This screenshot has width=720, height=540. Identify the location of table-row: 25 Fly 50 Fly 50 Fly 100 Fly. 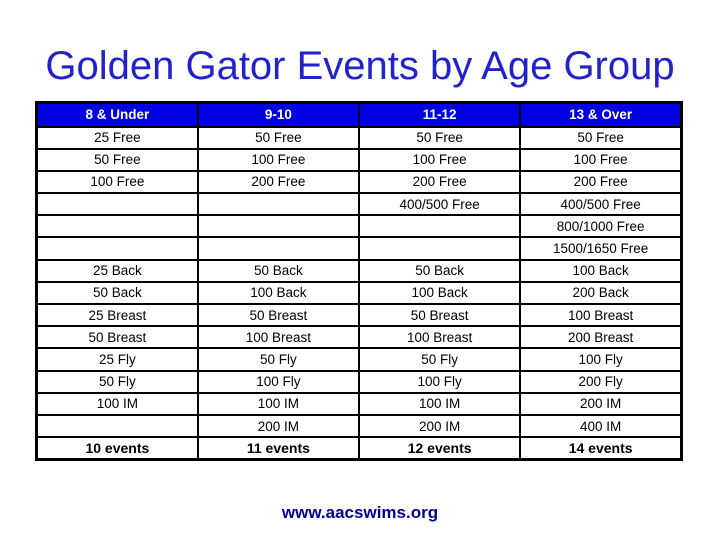
(359, 359).